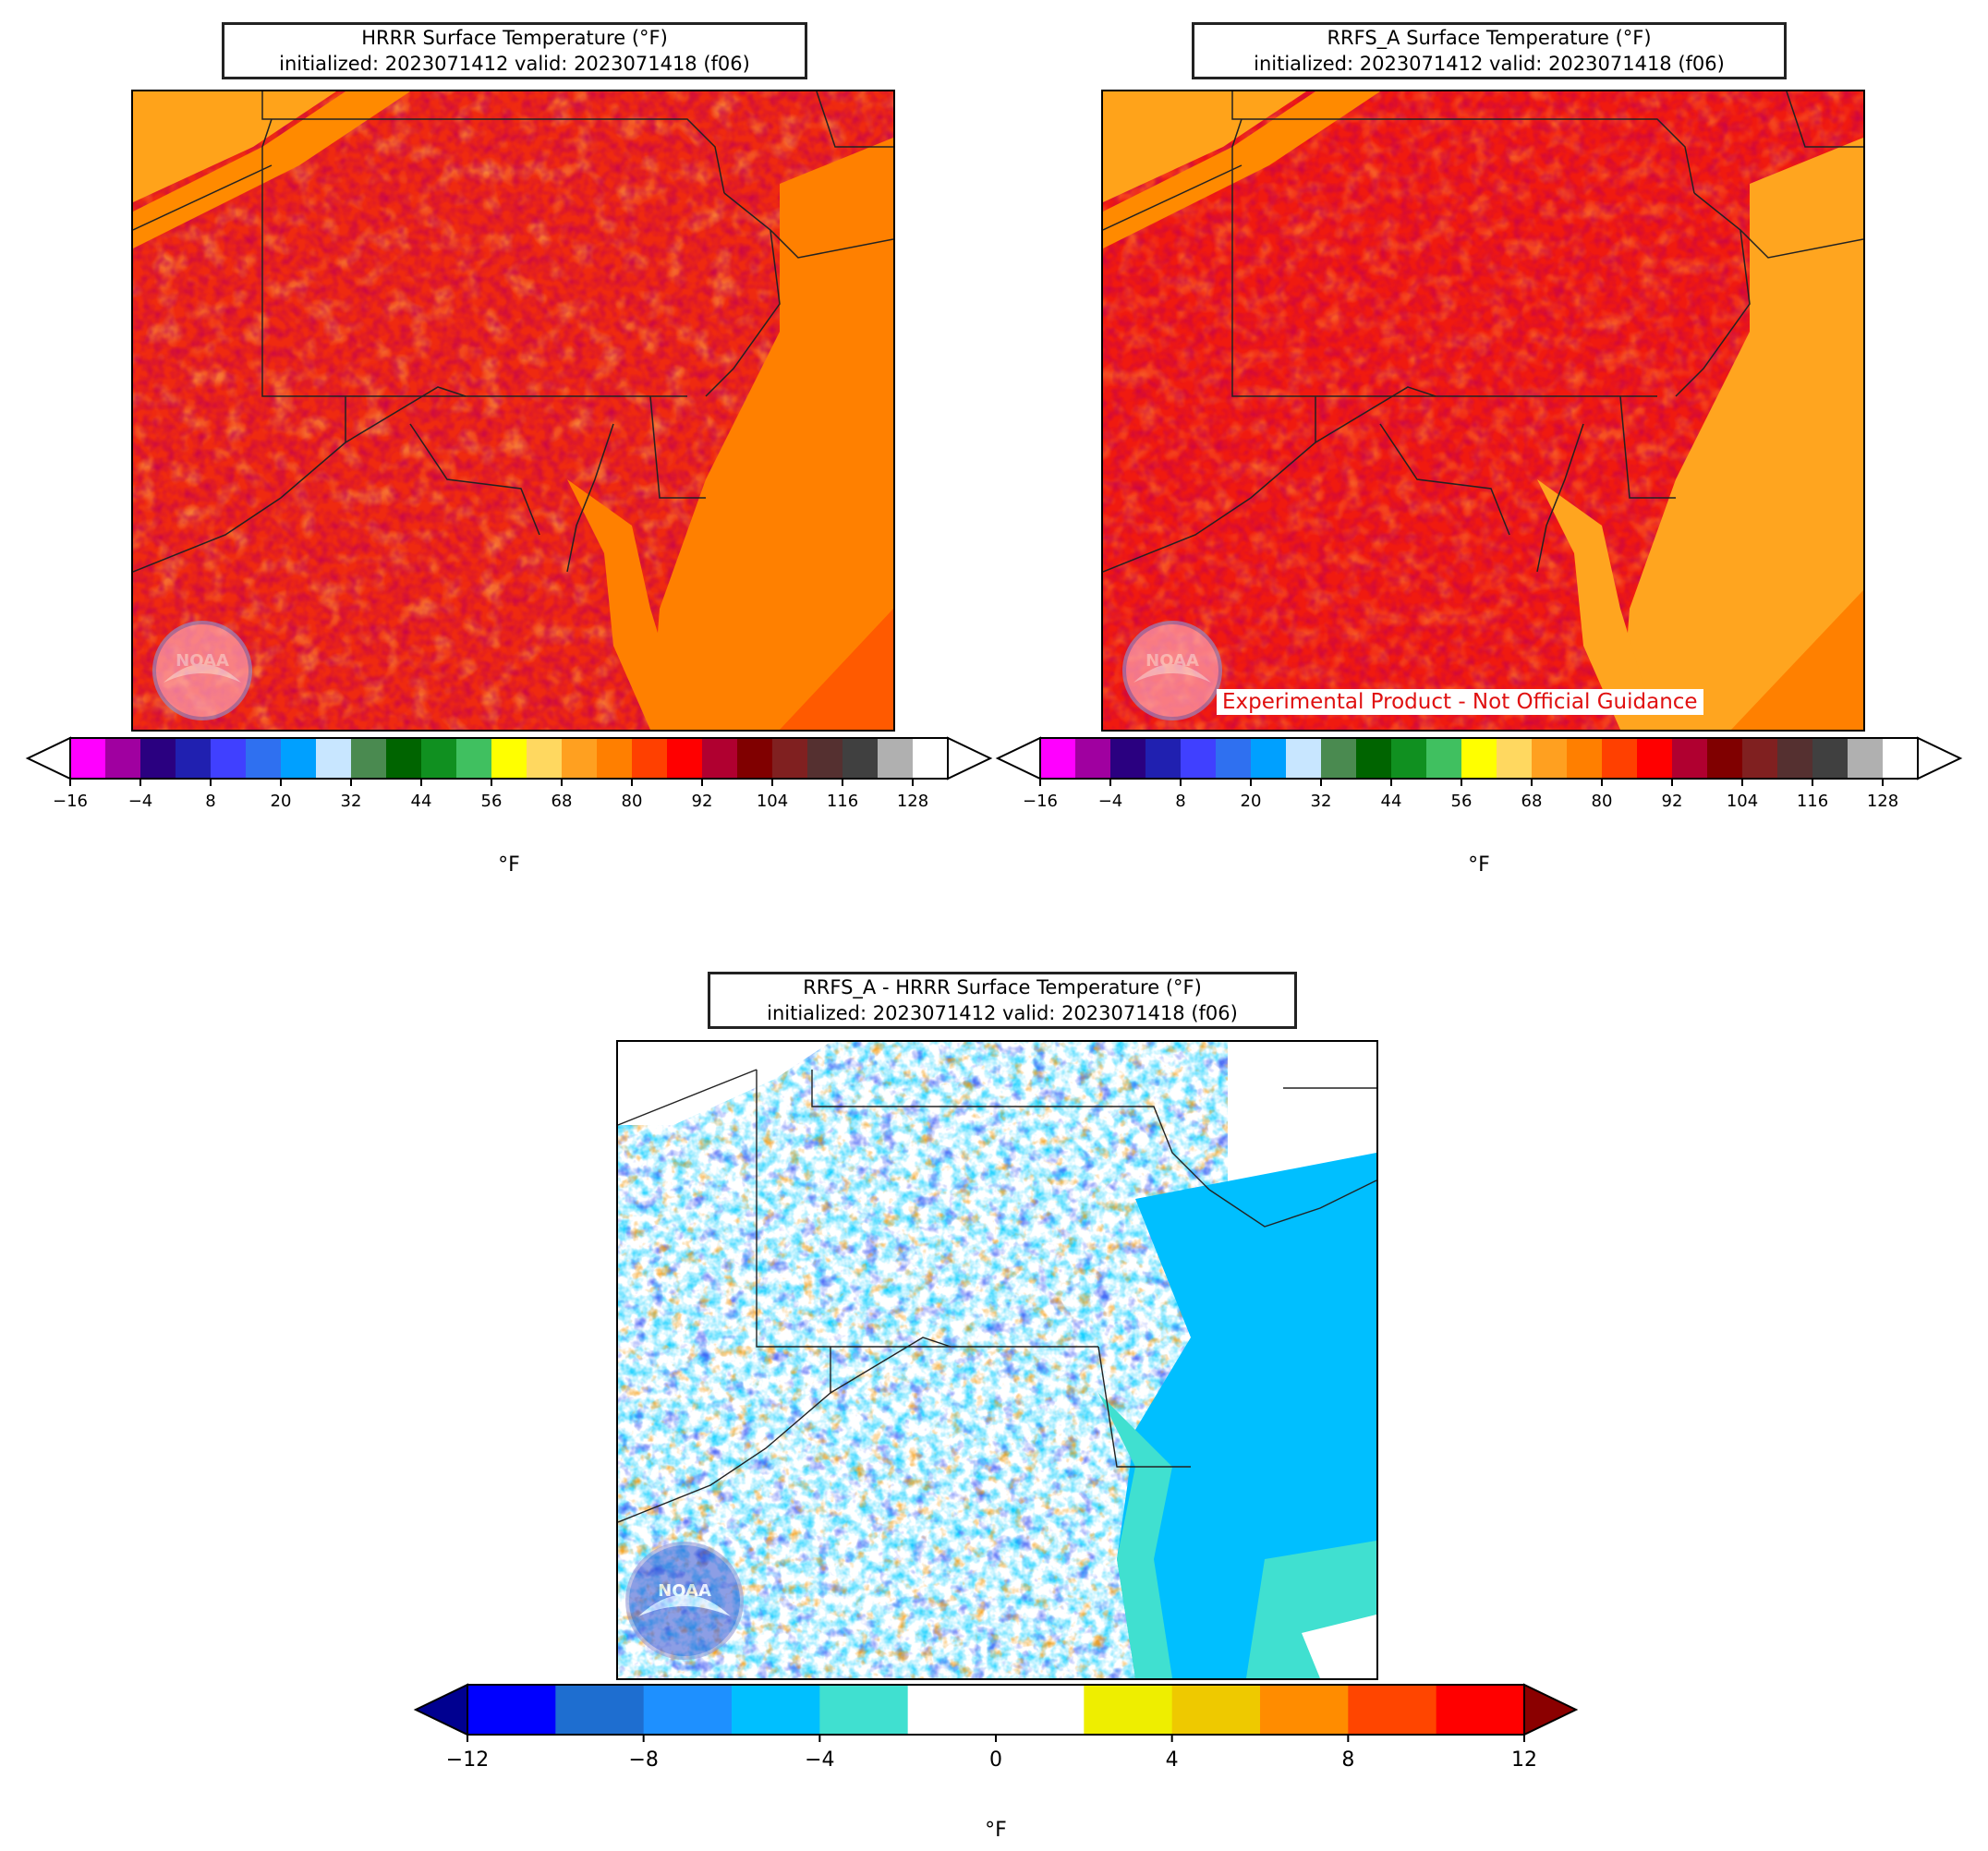 The width and height of the screenshot is (1988, 1851). What do you see at coordinates (996, 1830) in the screenshot?
I see `difference-colorbar-axis-label: °F` at bounding box center [996, 1830].